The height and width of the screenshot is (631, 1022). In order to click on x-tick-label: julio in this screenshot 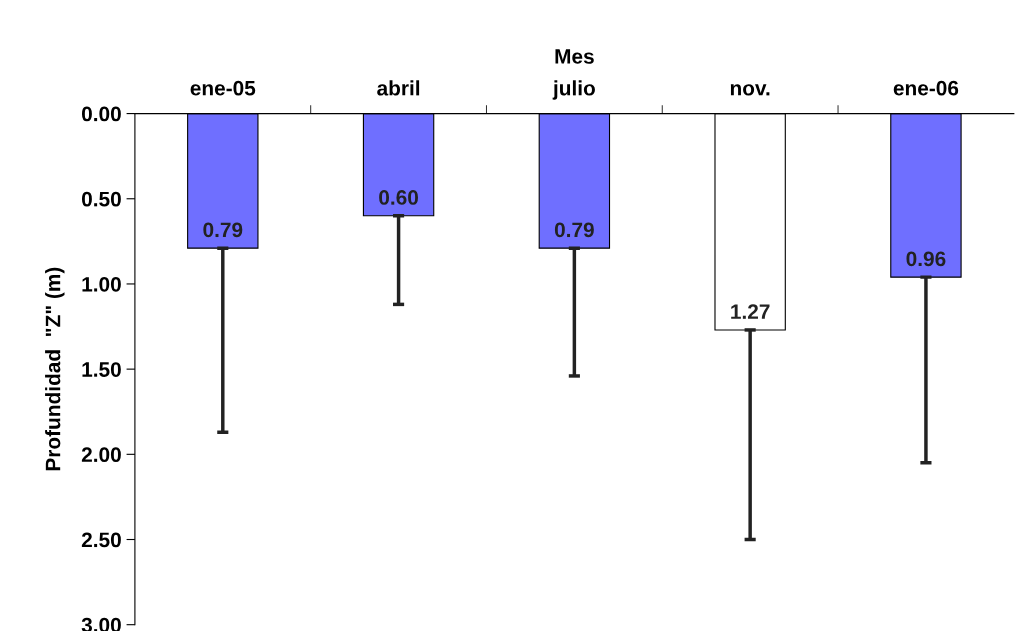, I will do `click(573, 90)`.